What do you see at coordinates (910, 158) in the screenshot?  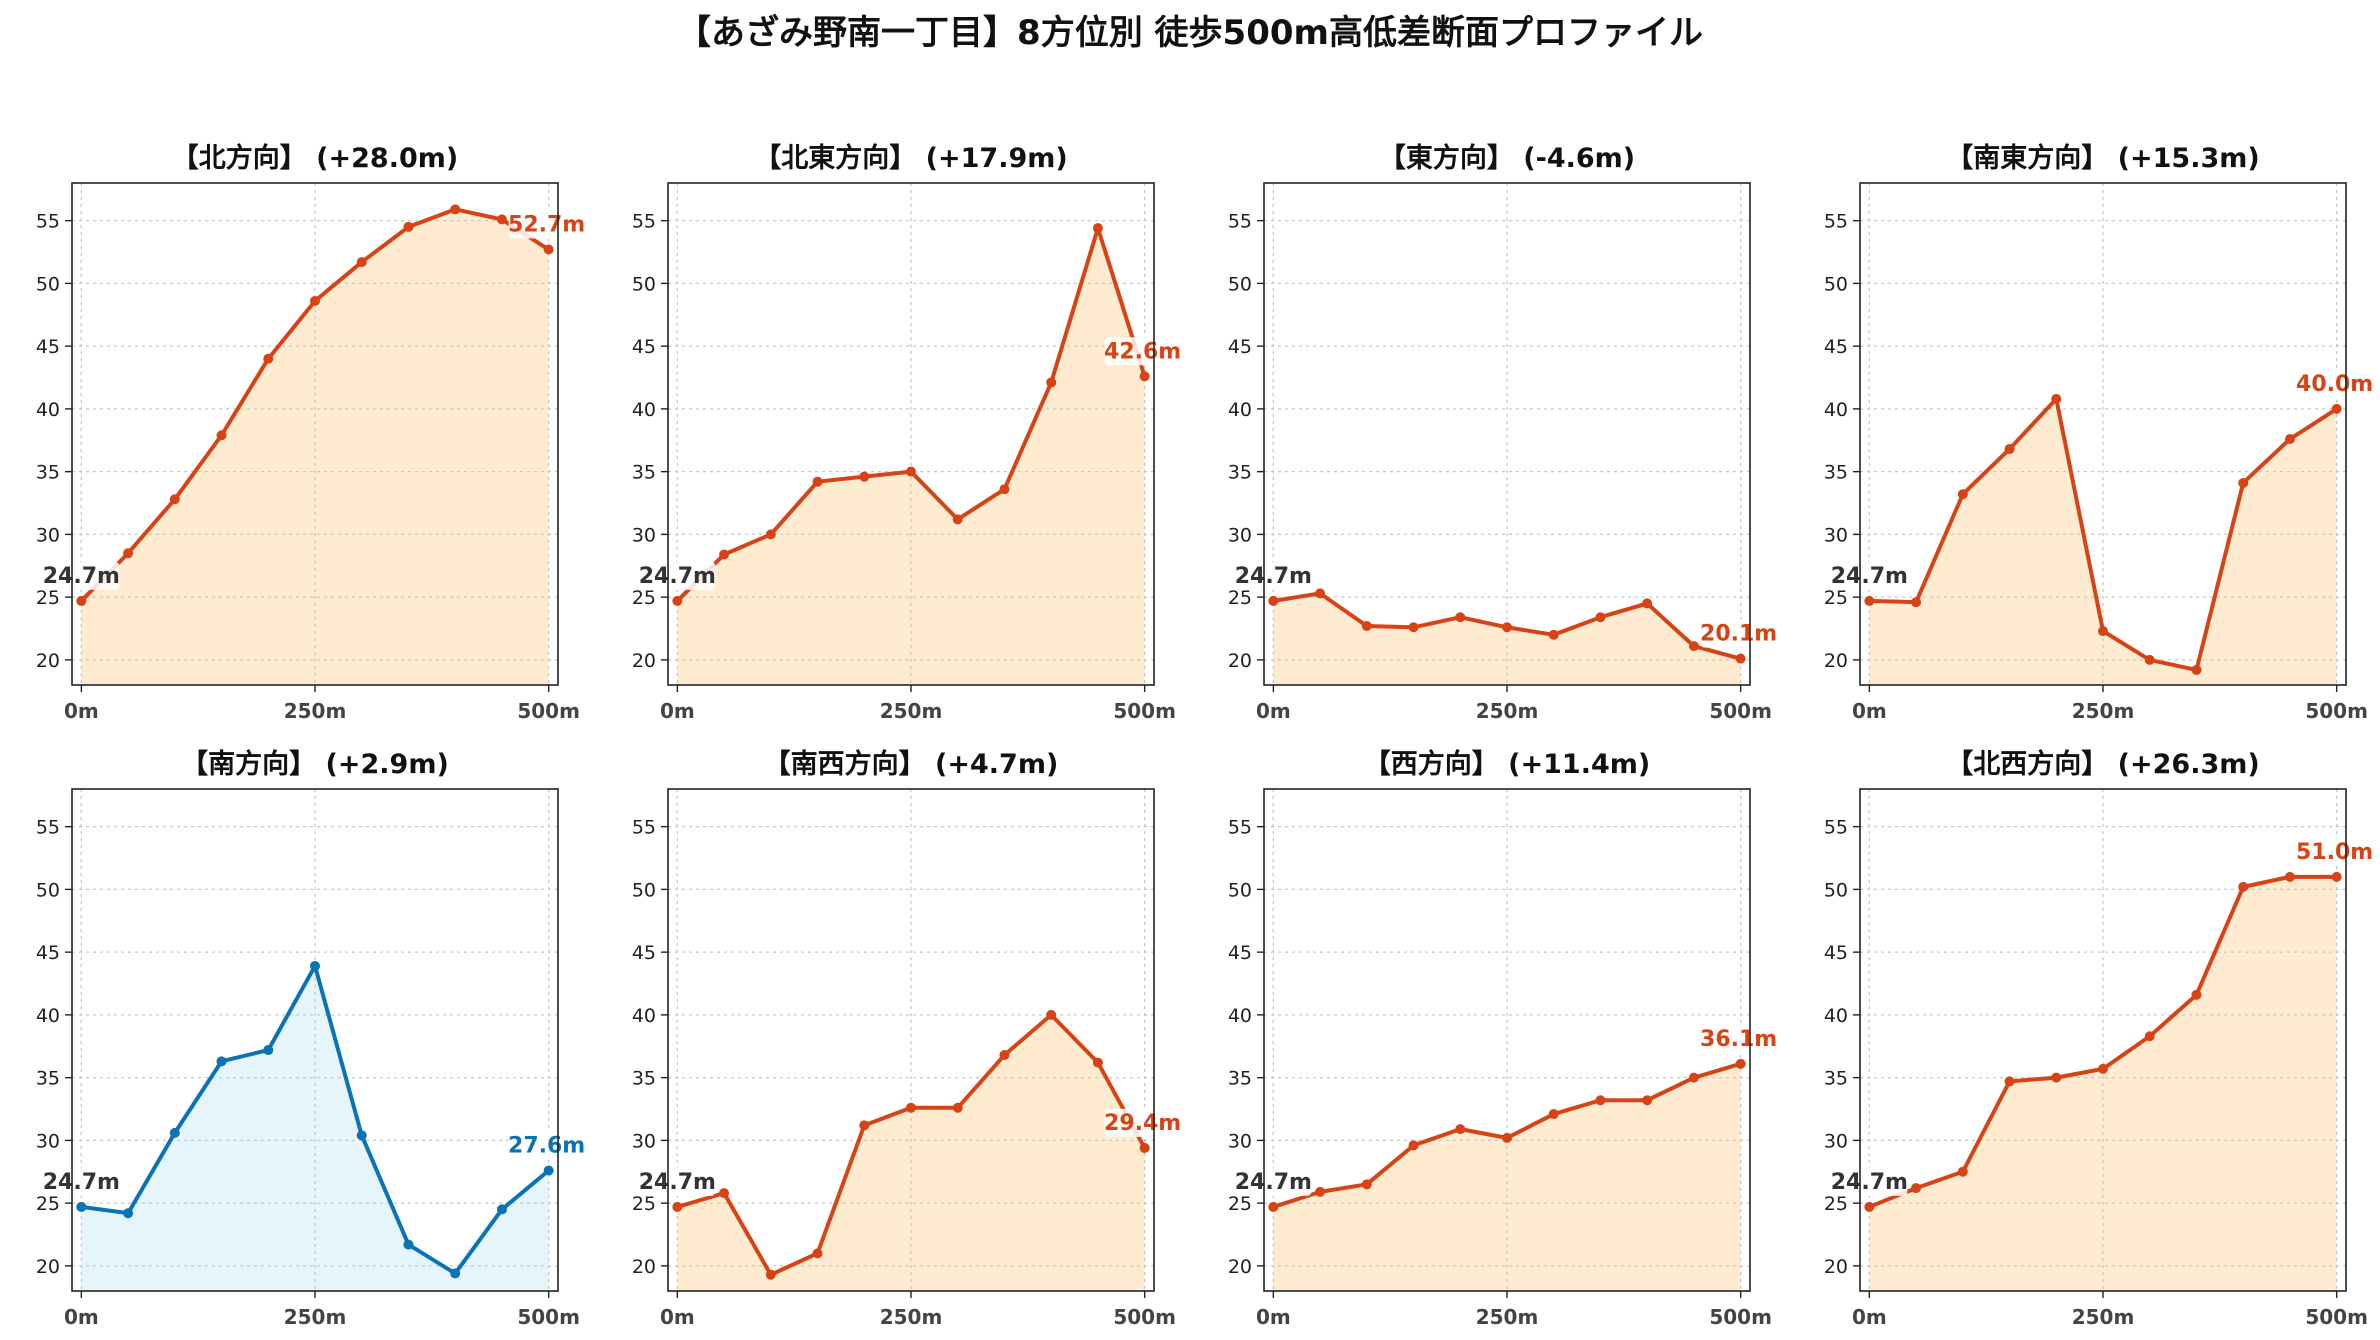 I see `panel-title: 【北東方向】 (+17.9m)` at bounding box center [910, 158].